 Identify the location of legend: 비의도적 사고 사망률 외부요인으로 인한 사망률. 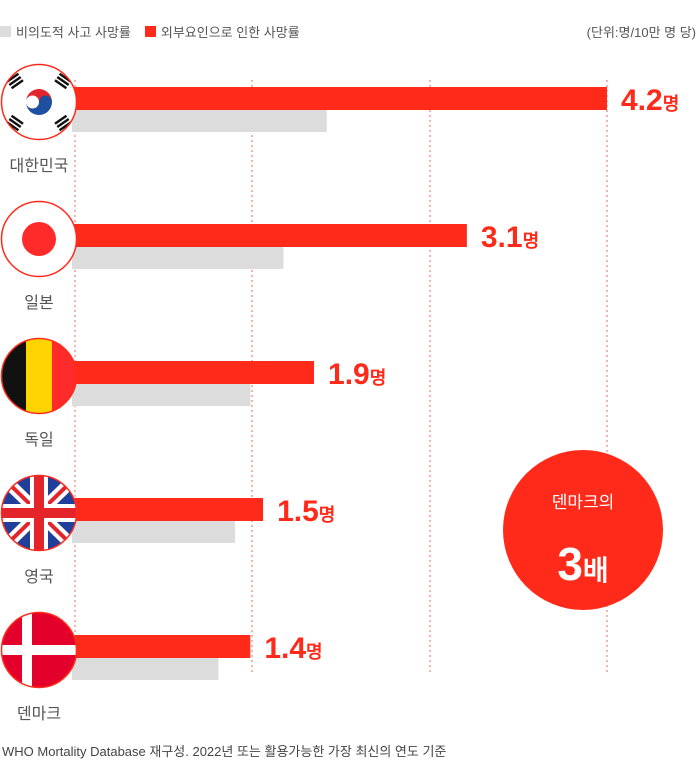
(150, 31).